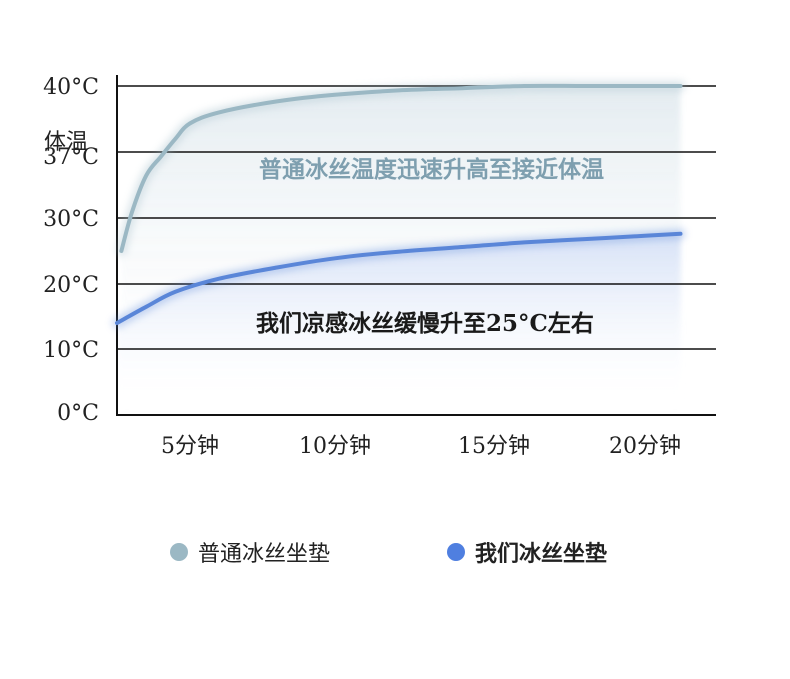 The width and height of the screenshot is (790, 679). Describe the element at coordinates (399, 278) in the screenshot. I see `series-line` at that location.